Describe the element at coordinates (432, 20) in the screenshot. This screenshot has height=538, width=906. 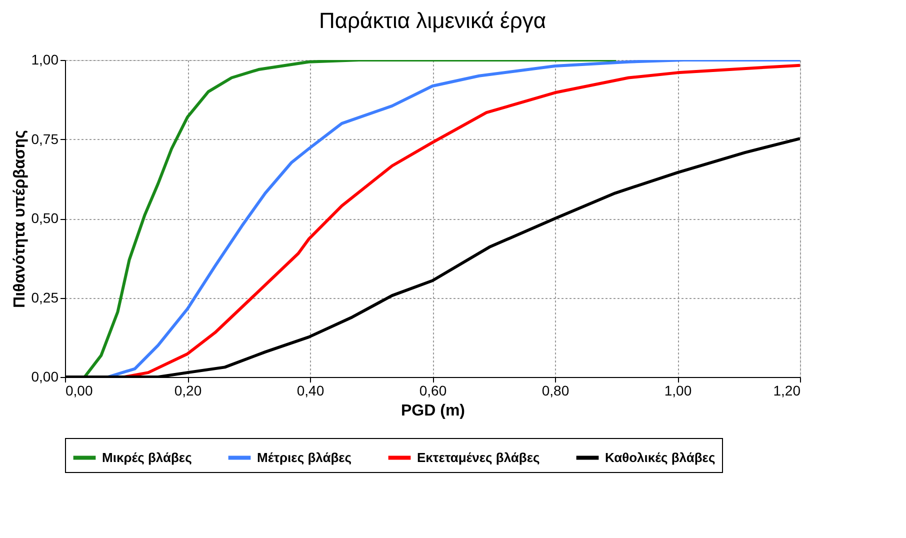
I see `chart-title: Παράκτια λιμενικά έργα` at that location.